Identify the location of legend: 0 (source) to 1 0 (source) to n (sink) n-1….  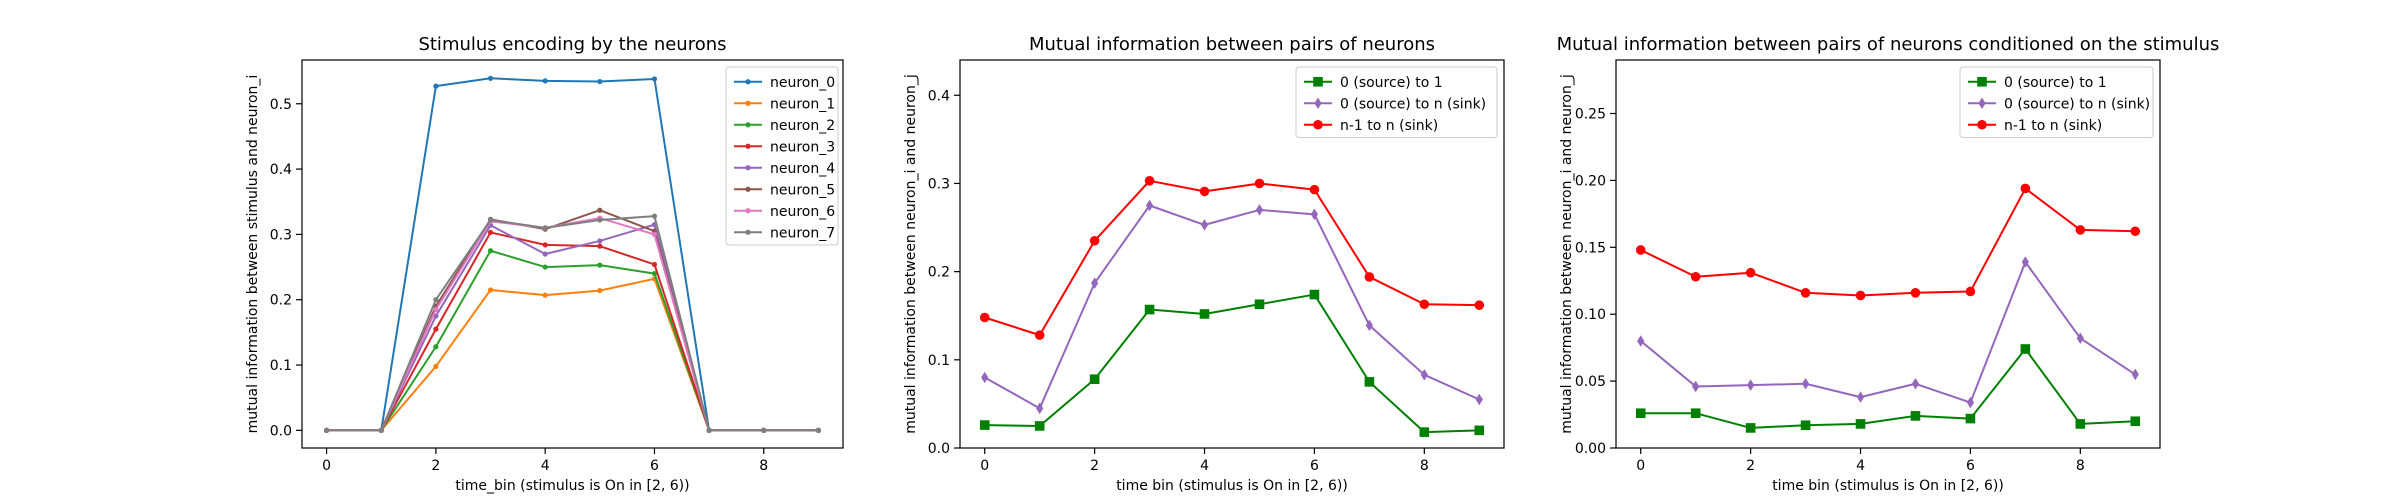
(2056, 102).